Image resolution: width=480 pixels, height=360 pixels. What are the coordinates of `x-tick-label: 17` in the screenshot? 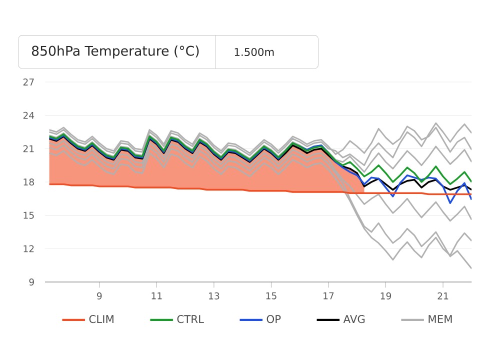 It's located at (329, 296).